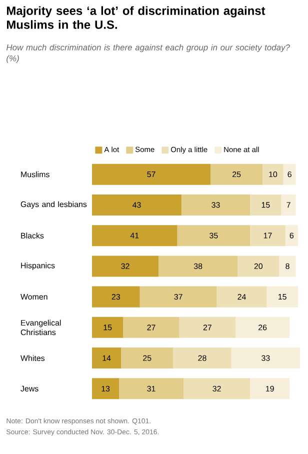 Image resolution: width=308 pixels, height=454 pixels. What do you see at coordinates (148, 54) in the screenshot?
I see `chart-subtitle: How much discrimination is there against each group in our society today? (%)` at bounding box center [148, 54].